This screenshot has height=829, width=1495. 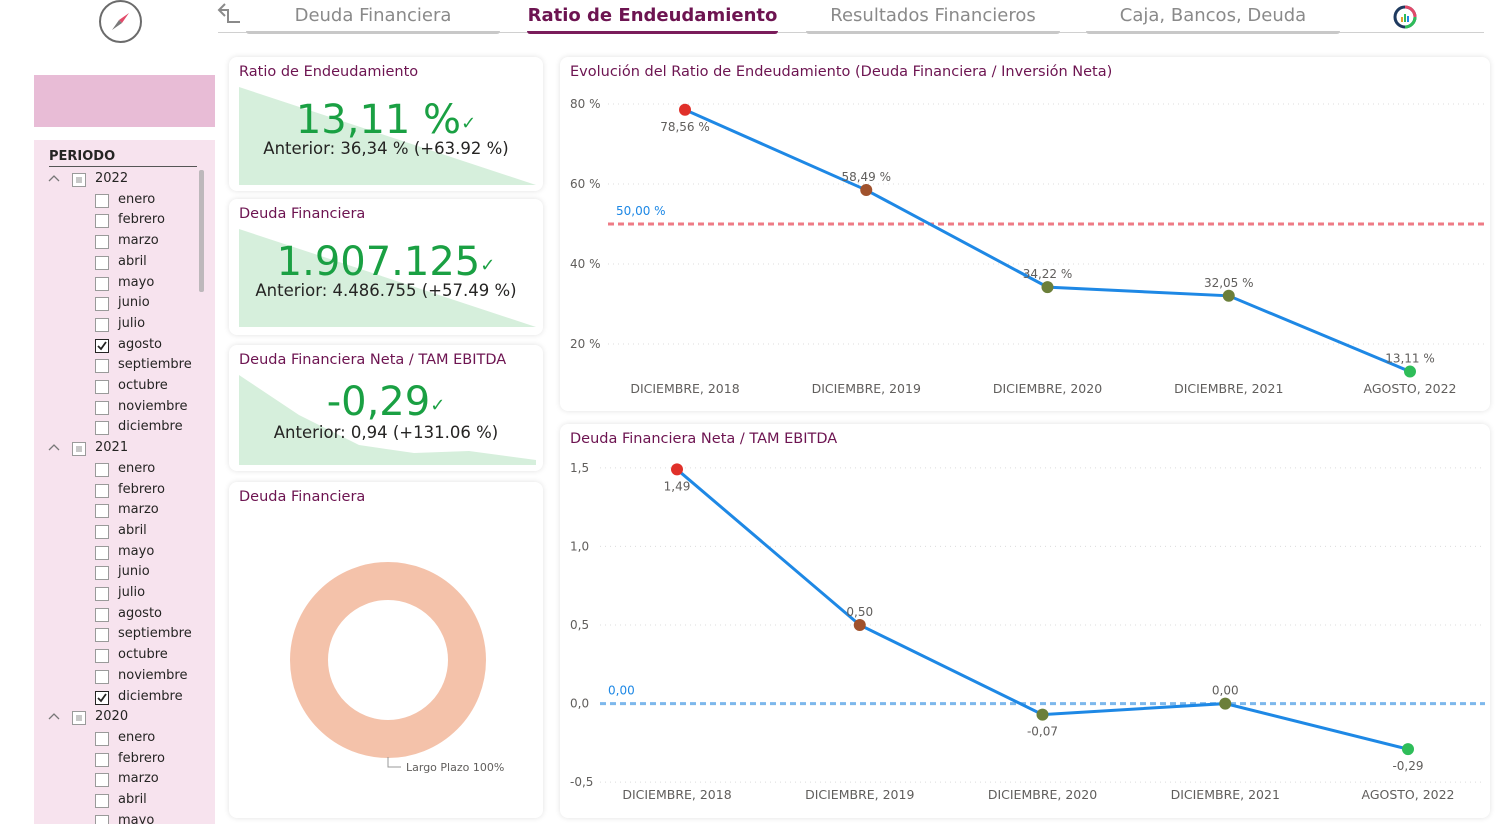 I want to click on kpi-trend-area, so click(x=387, y=136).